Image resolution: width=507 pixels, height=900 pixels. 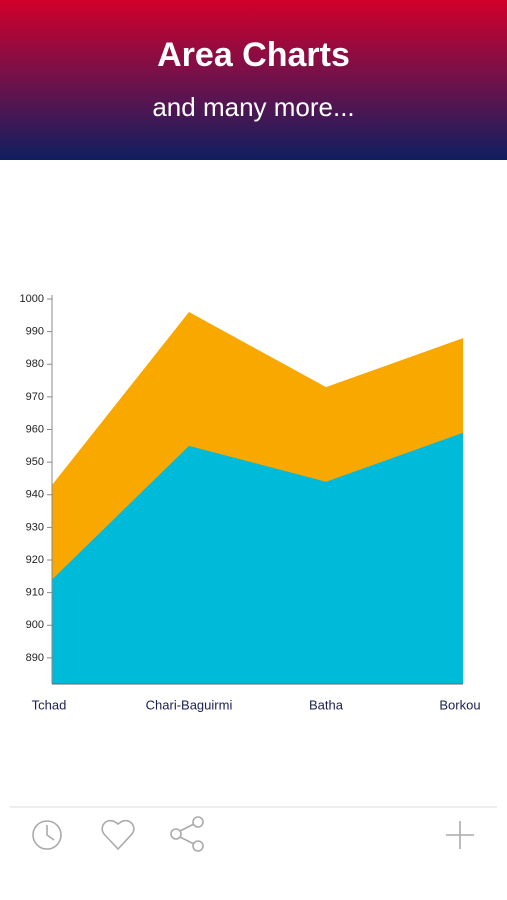 I want to click on y-tick-label: 930, so click(x=35, y=527).